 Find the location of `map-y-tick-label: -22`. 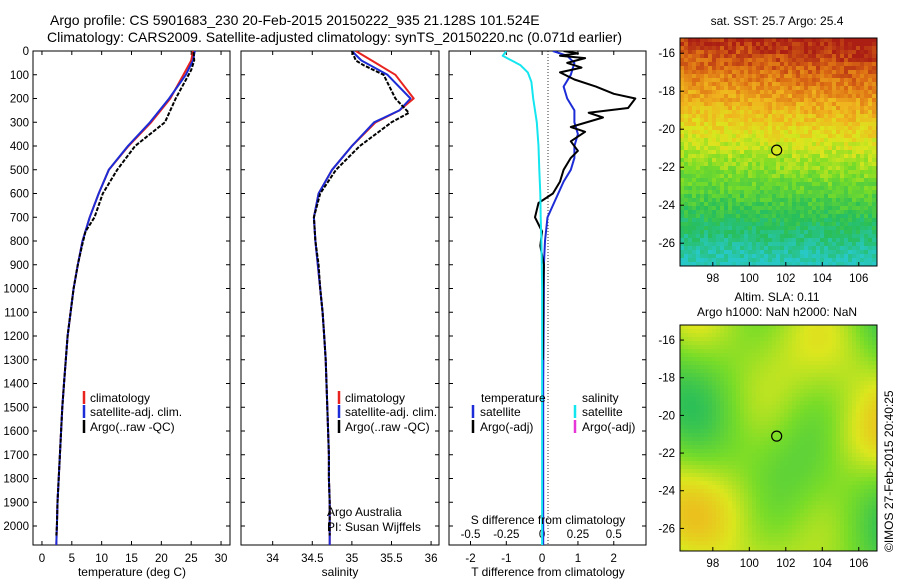

map-y-tick-label: -22 is located at coordinates (666, 168).